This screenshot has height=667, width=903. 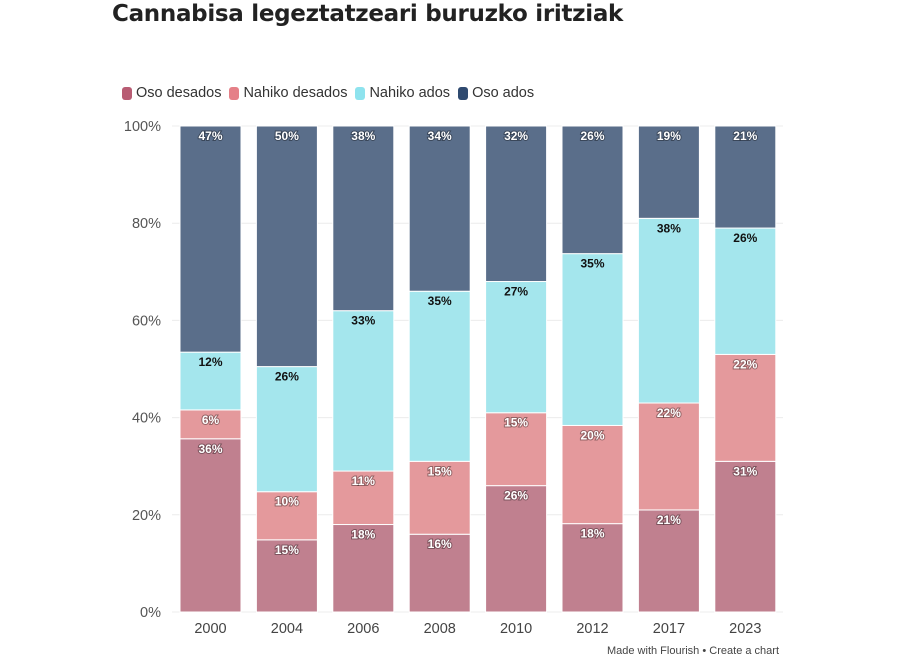 I want to click on legend-label: Oso ados, so click(x=503, y=93).